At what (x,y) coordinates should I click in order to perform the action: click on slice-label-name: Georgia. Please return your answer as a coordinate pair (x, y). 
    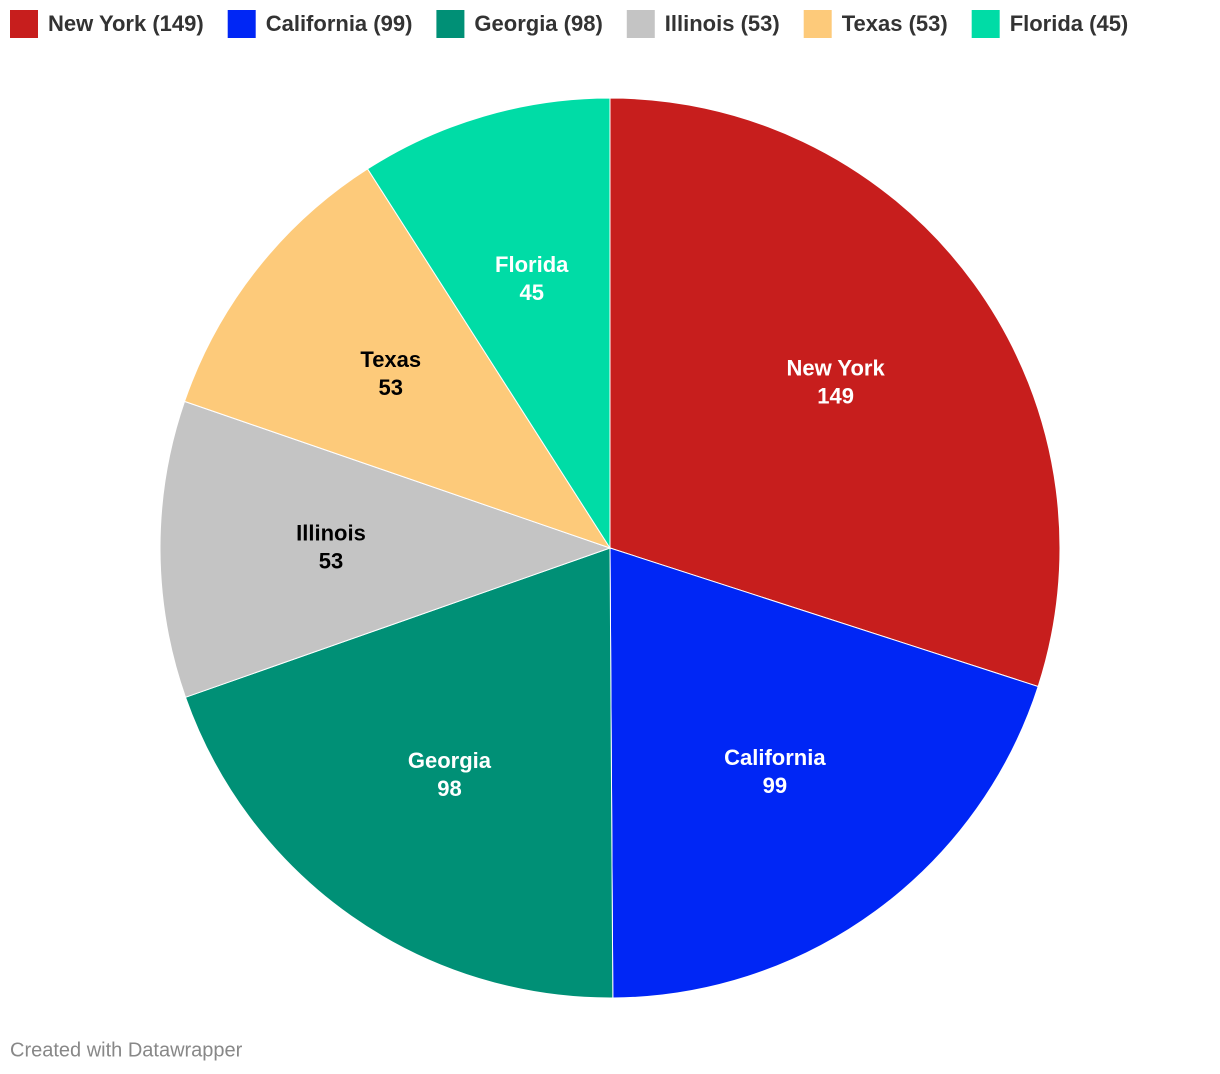
    Looking at the image, I should click on (450, 760).